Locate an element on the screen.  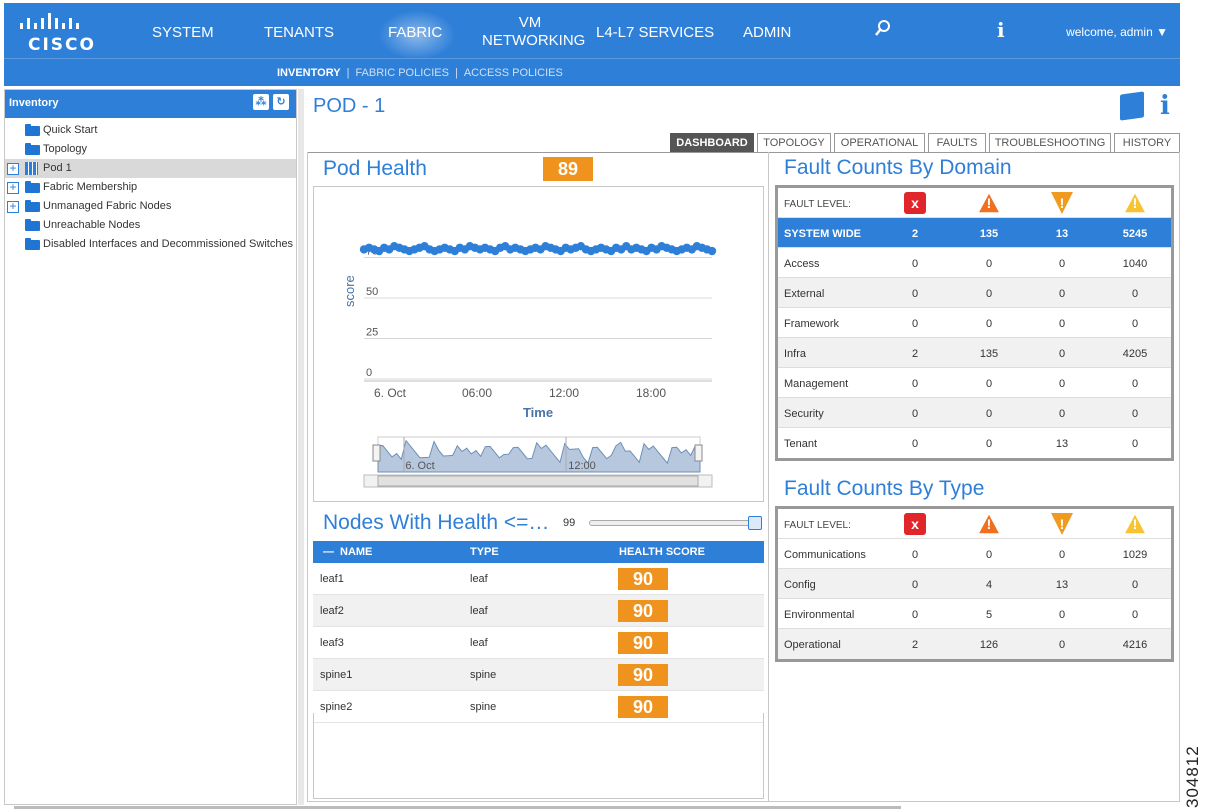
sidebar-item-topology: Topology is located at coordinates (150, 149).